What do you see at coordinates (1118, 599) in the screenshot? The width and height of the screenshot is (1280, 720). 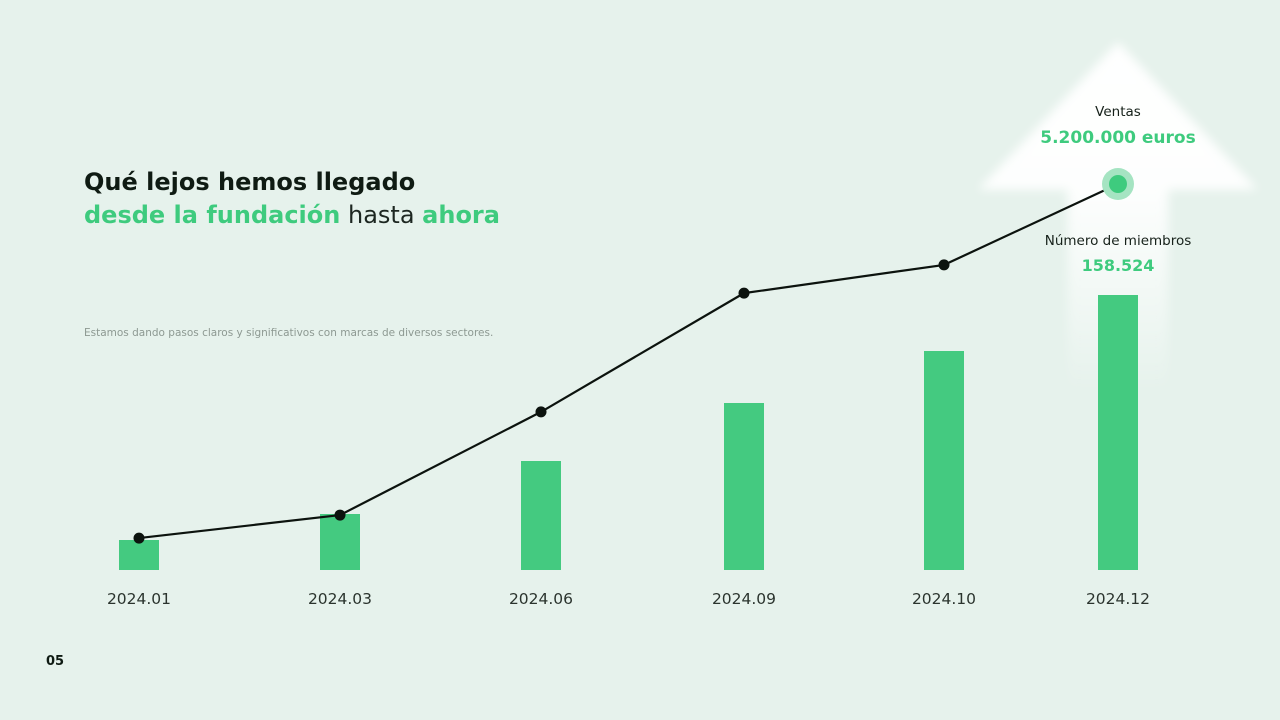 I see `x-axis-label: 2024.12` at bounding box center [1118, 599].